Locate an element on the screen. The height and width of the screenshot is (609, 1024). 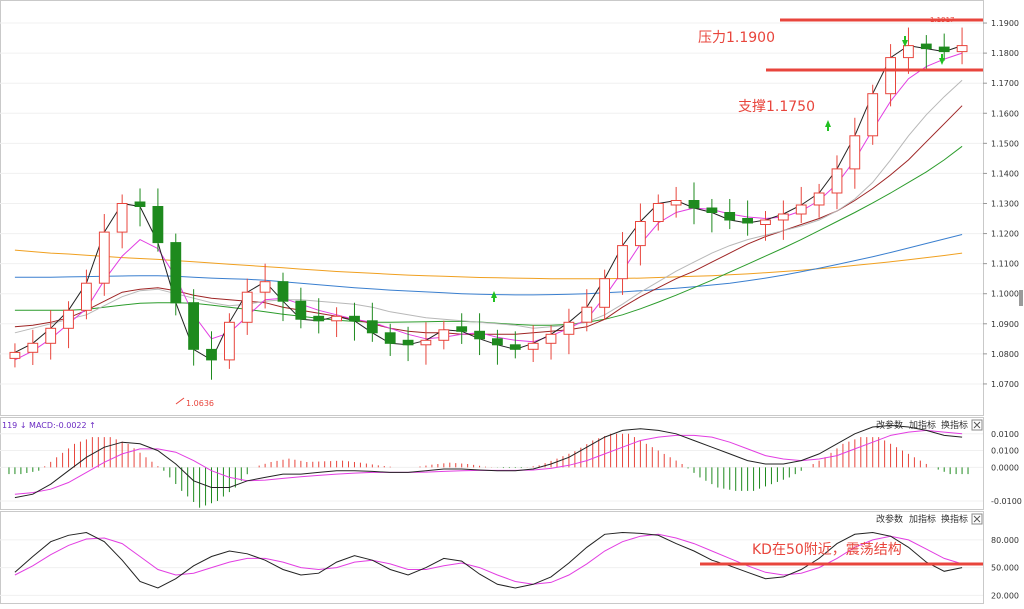
arrow-down-icon is located at coordinates (942, 59).